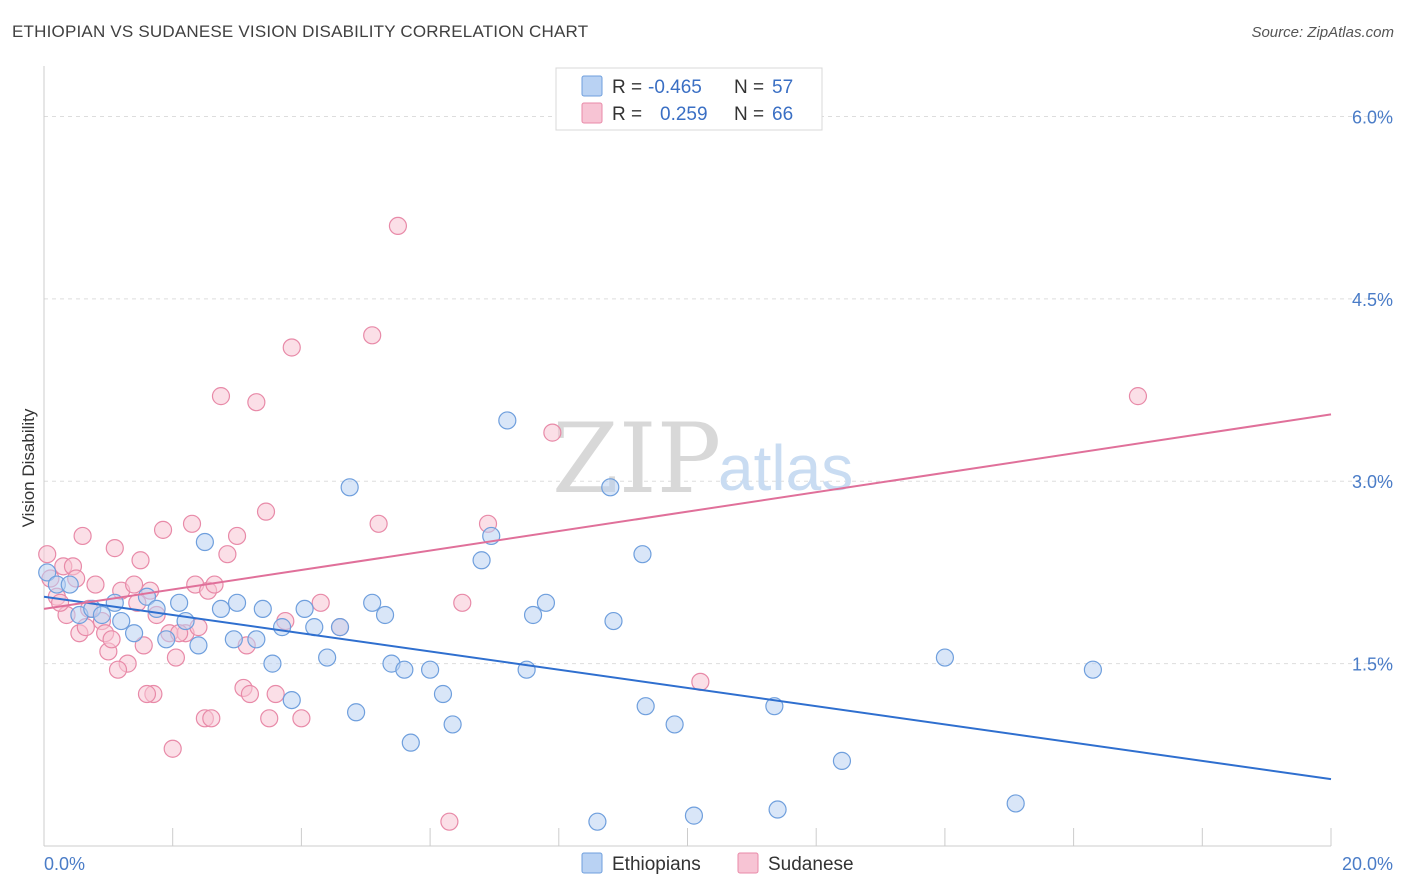 The height and width of the screenshot is (892, 1406). I want to click on legend-label-sudanese: Sudanese, so click(811, 864).